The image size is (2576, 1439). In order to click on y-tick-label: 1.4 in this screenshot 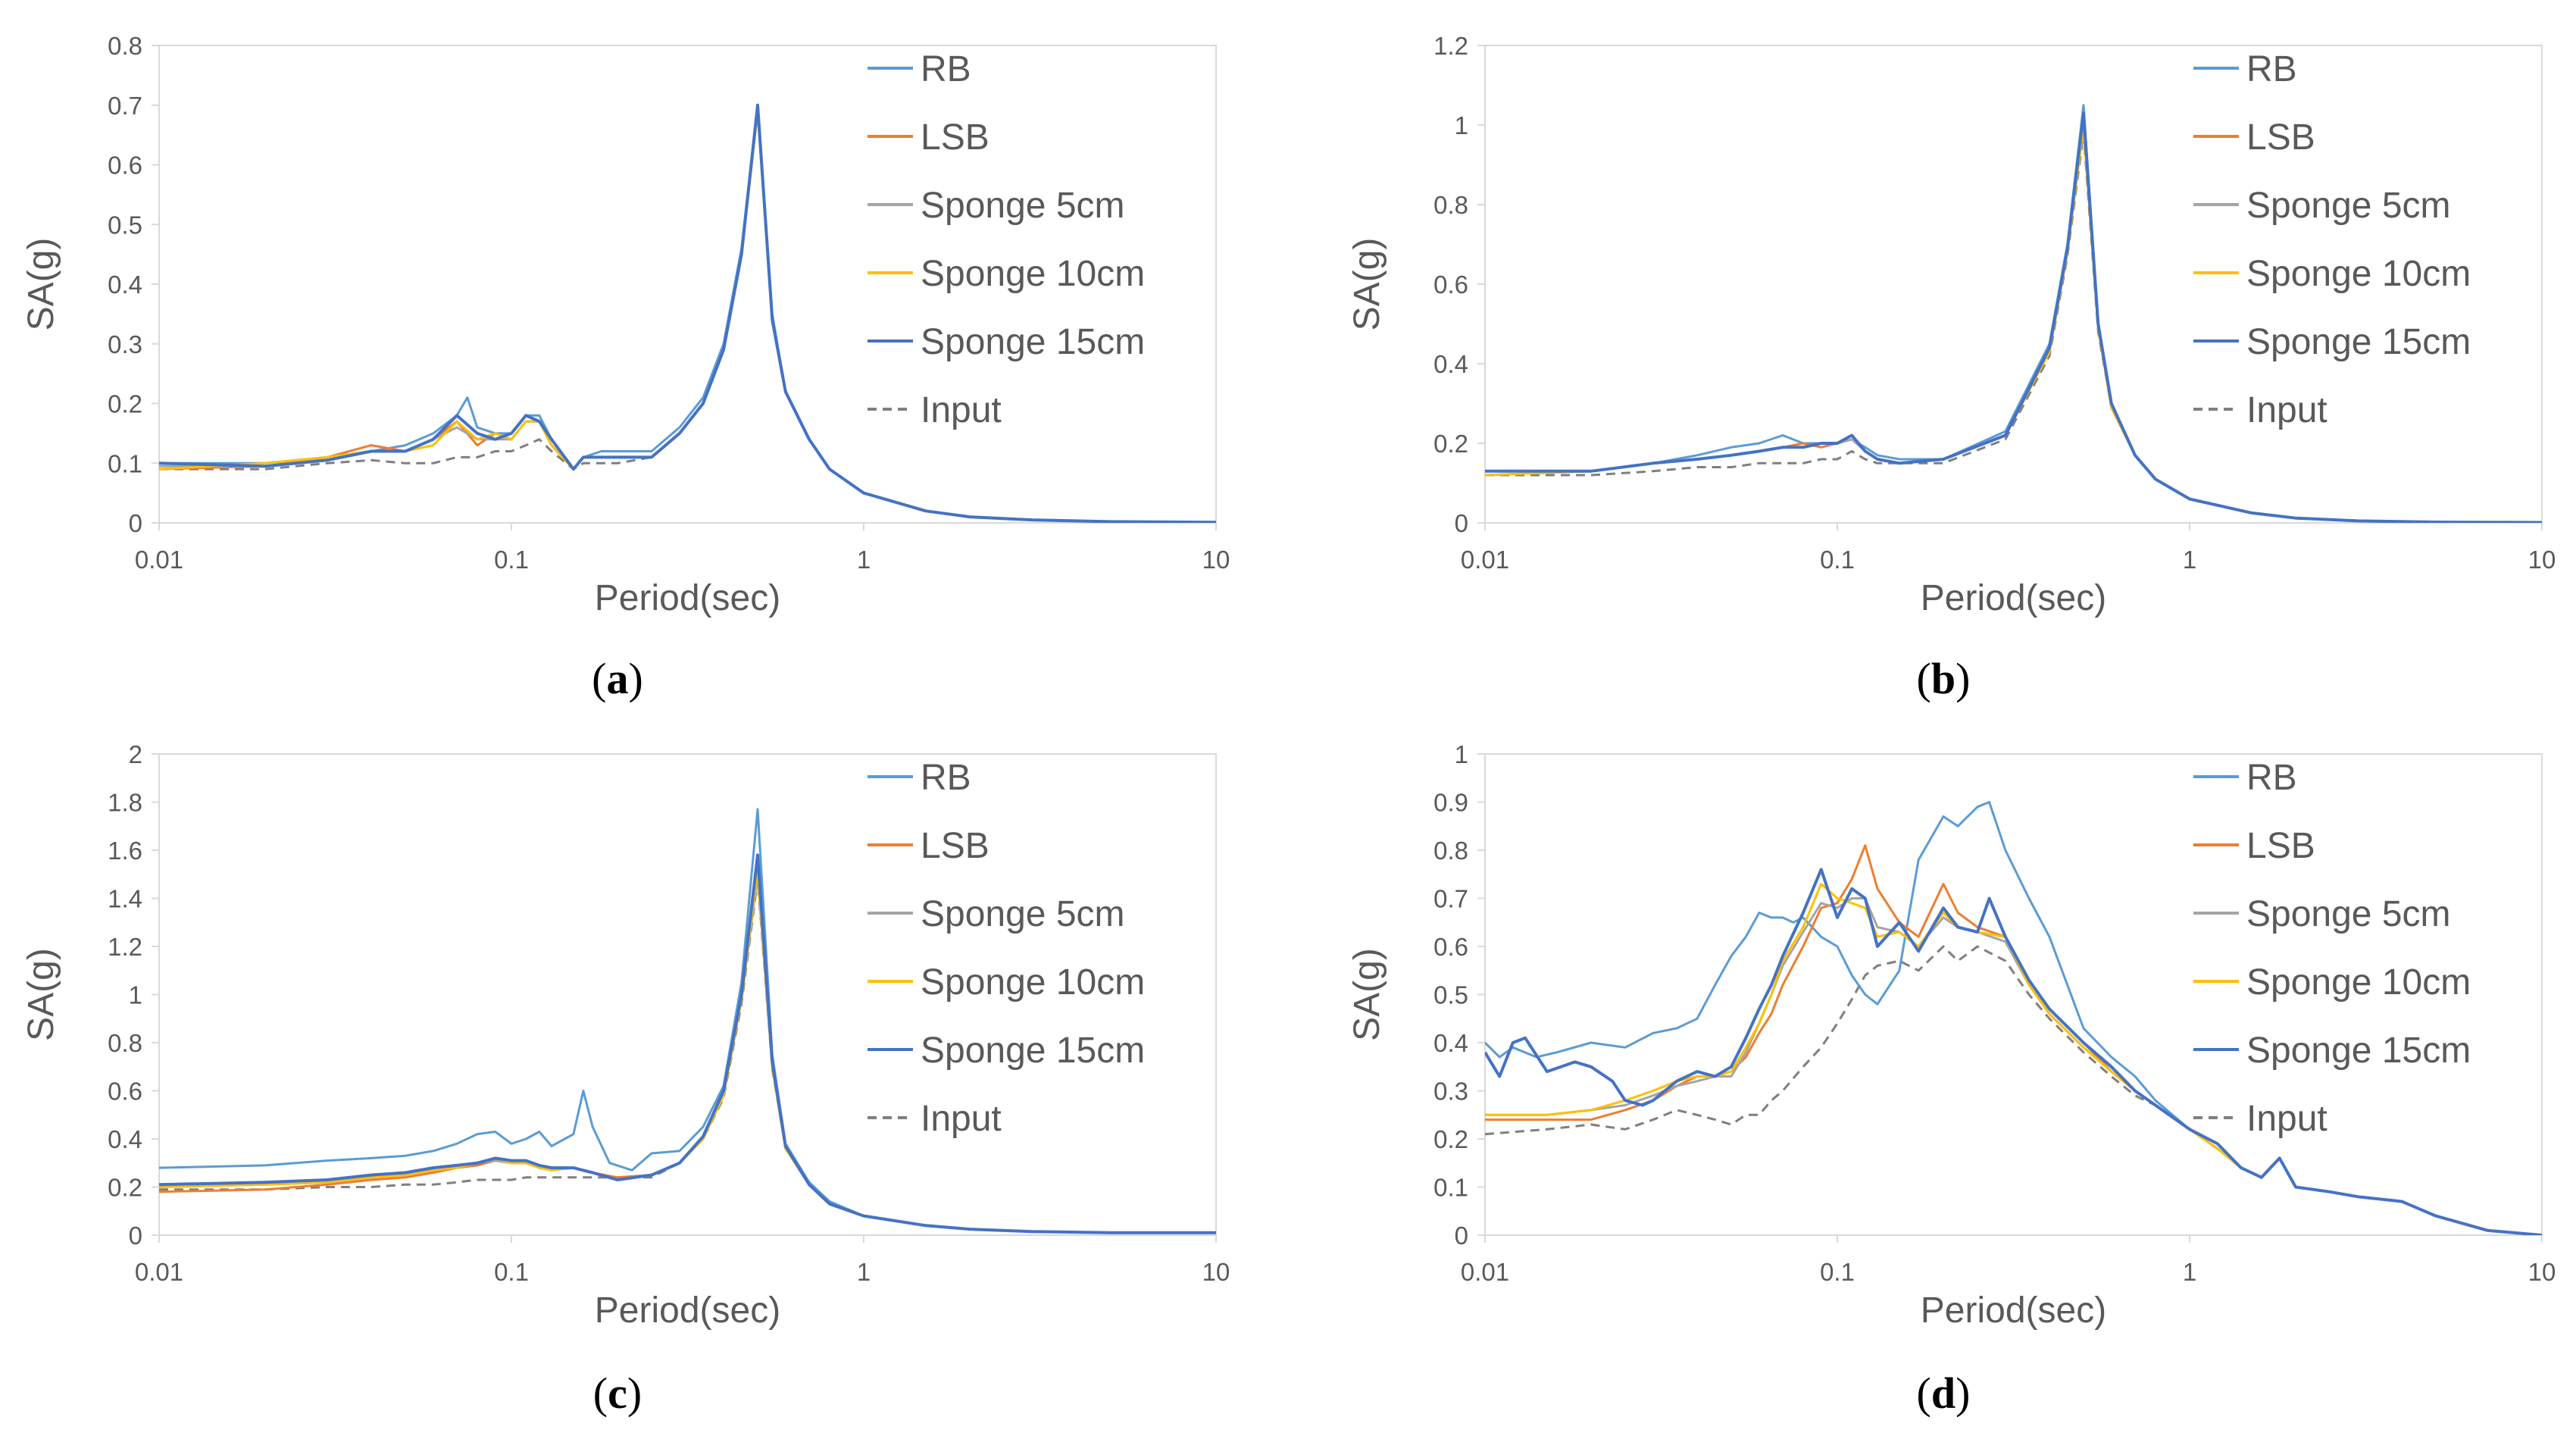, I will do `click(125, 899)`.